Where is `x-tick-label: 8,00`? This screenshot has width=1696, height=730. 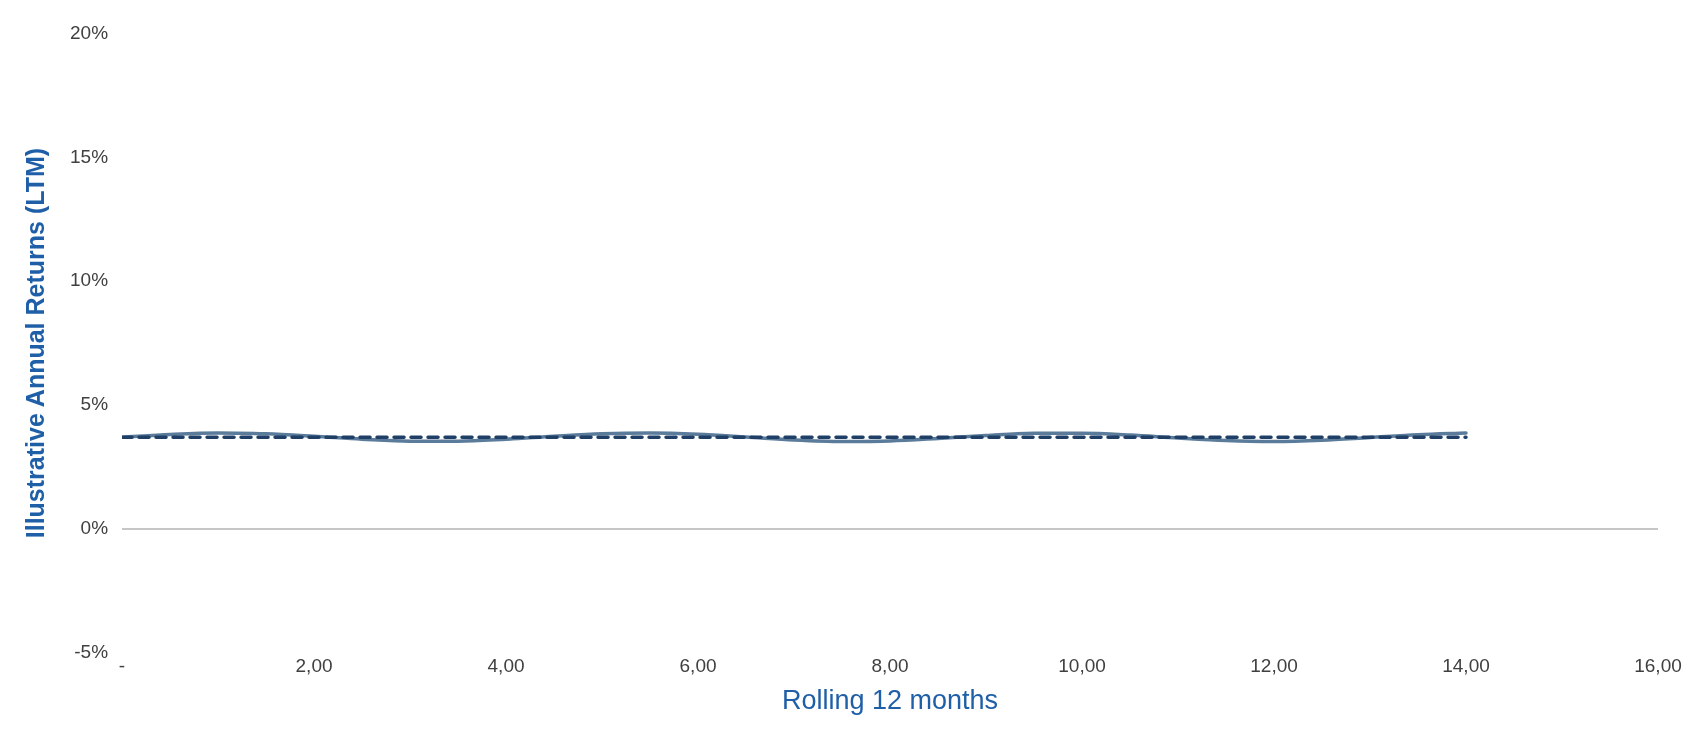 x-tick-label: 8,00 is located at coordinates (890, 666).